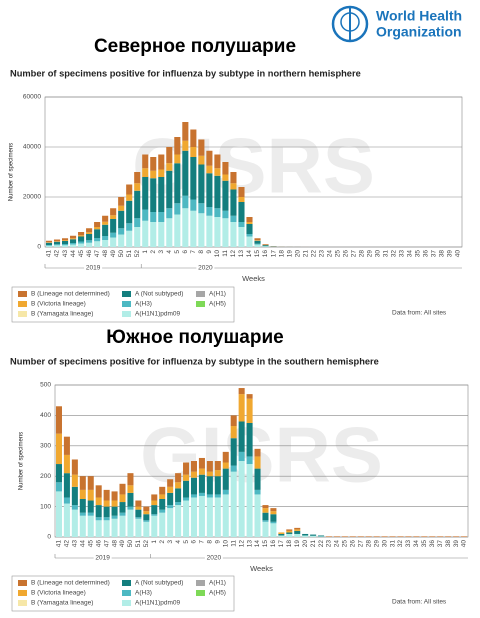  What do you see at coordinates (297, 544) in the screenshot?
I see `x-tick-label: 19` at bounding box center [297, 544].